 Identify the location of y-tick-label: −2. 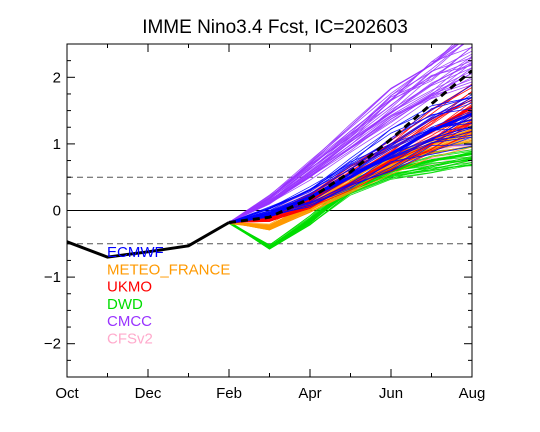
(52, 344).